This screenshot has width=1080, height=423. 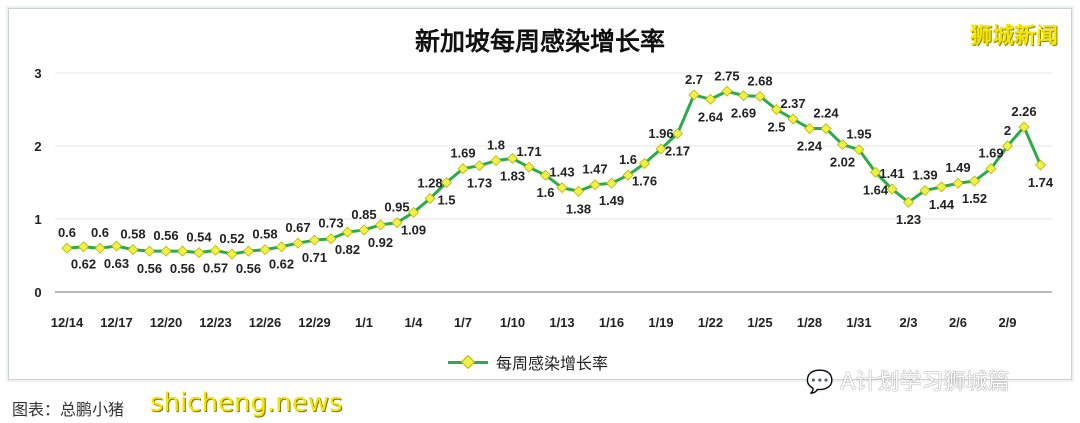 What do you see at coordinates (677, 151) in the screenshot?
I see `data-label: 2.17` at bounding box center [677, 151].